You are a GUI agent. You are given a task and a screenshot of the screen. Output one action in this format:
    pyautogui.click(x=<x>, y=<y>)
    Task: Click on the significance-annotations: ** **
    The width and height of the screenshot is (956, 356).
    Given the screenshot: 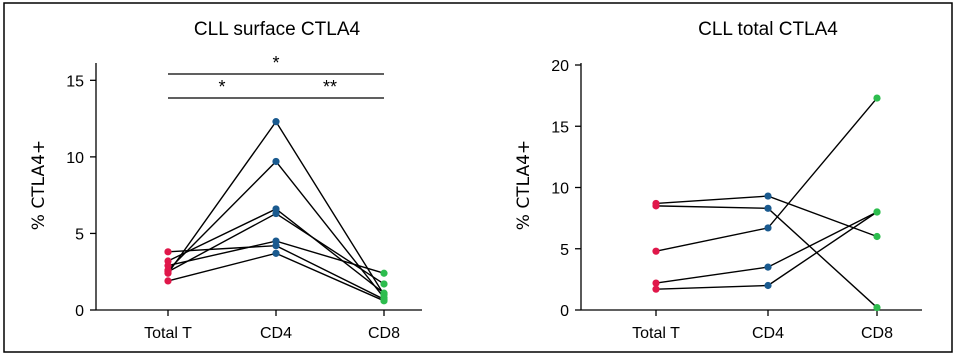 What is the action you would take?
    pyautogui.click(x=276, y=76)
    